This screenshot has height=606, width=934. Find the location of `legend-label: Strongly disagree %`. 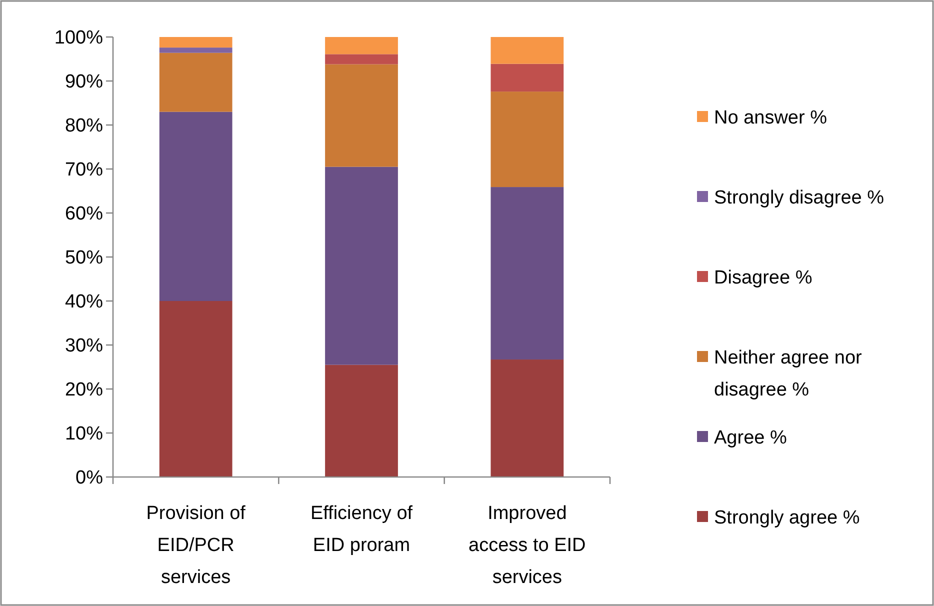

legend-label: Strongly disagree % is located at coordinates (799, 198).